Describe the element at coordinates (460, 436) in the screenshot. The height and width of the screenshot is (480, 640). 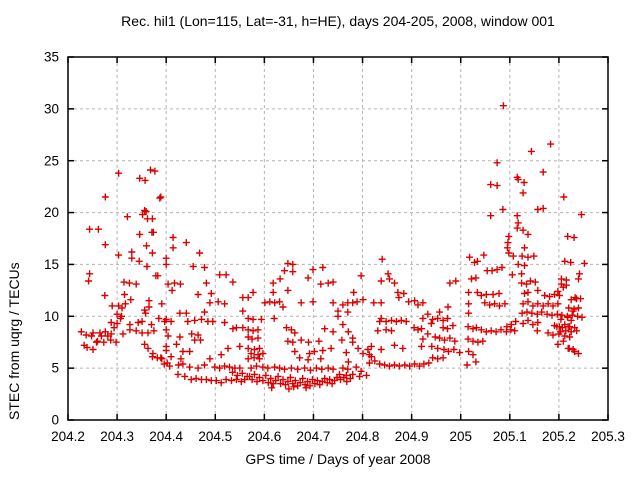
I see `x-tick-label: 205` at that location.